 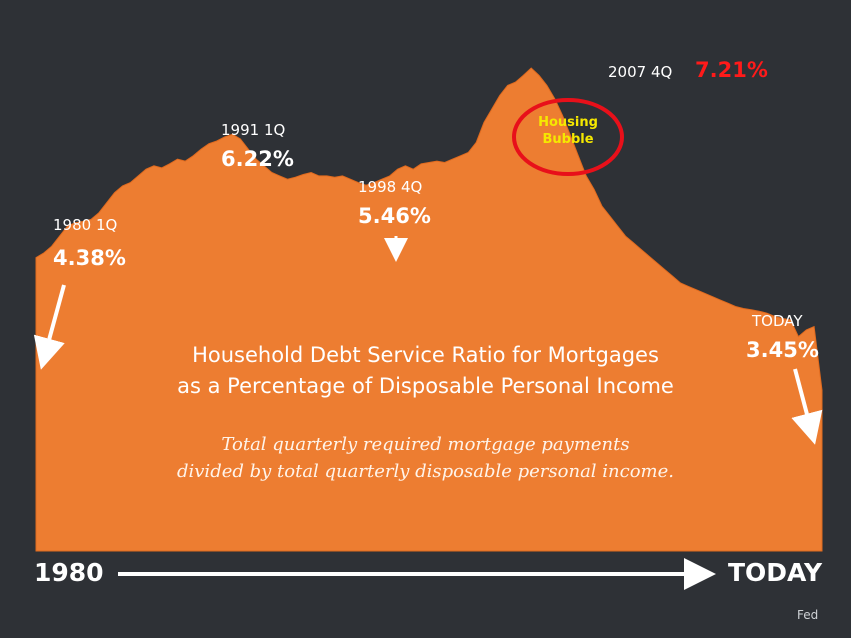 What do you see at coordinates (69, 572) in the screenshot?
I see `x-axis-start-label: 1980` at bounding box center [69, 572].